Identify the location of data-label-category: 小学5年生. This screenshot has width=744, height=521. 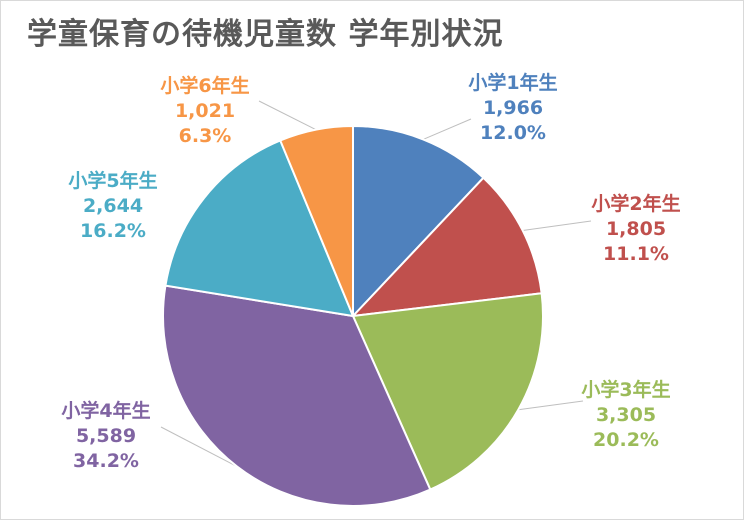
(113, 181).